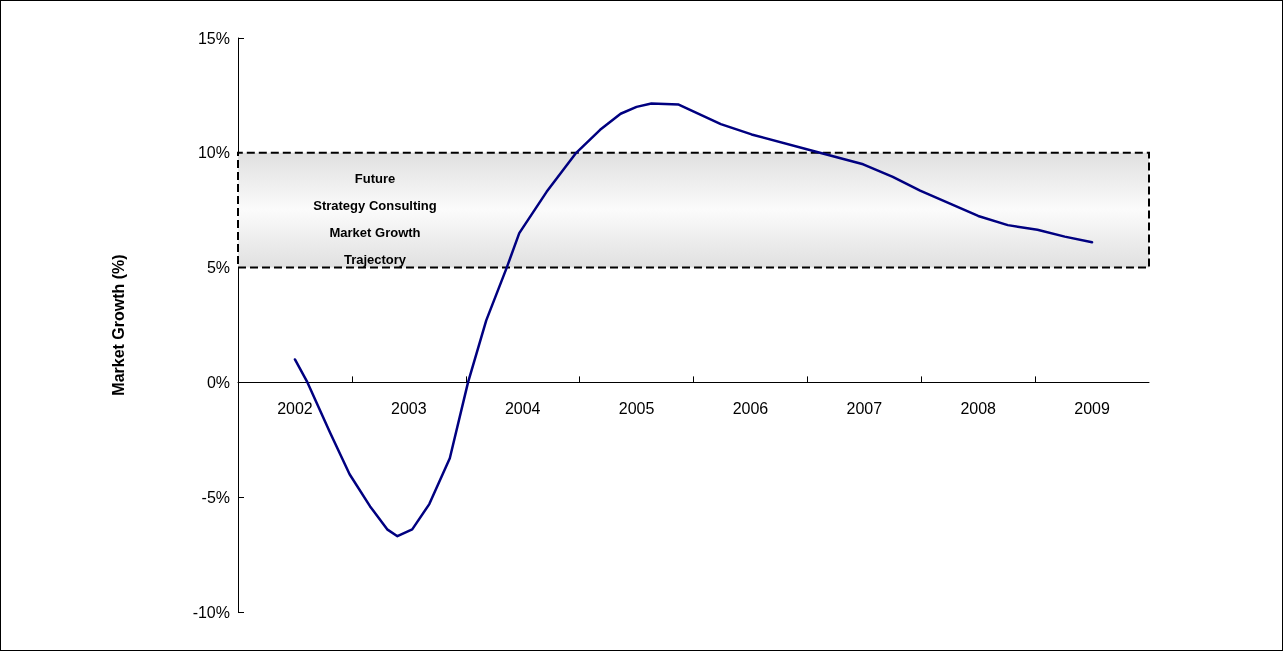  I want to click on y-tick-label: 0%, so click(218, 382).